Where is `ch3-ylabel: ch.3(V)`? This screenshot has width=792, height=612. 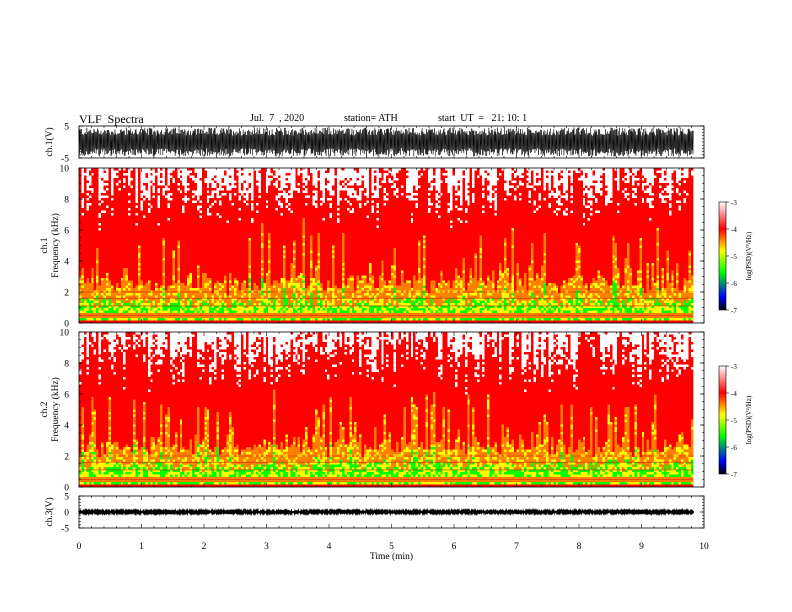
ch3-ylabel: ch.3(V) is located at coordinates (49, 511).